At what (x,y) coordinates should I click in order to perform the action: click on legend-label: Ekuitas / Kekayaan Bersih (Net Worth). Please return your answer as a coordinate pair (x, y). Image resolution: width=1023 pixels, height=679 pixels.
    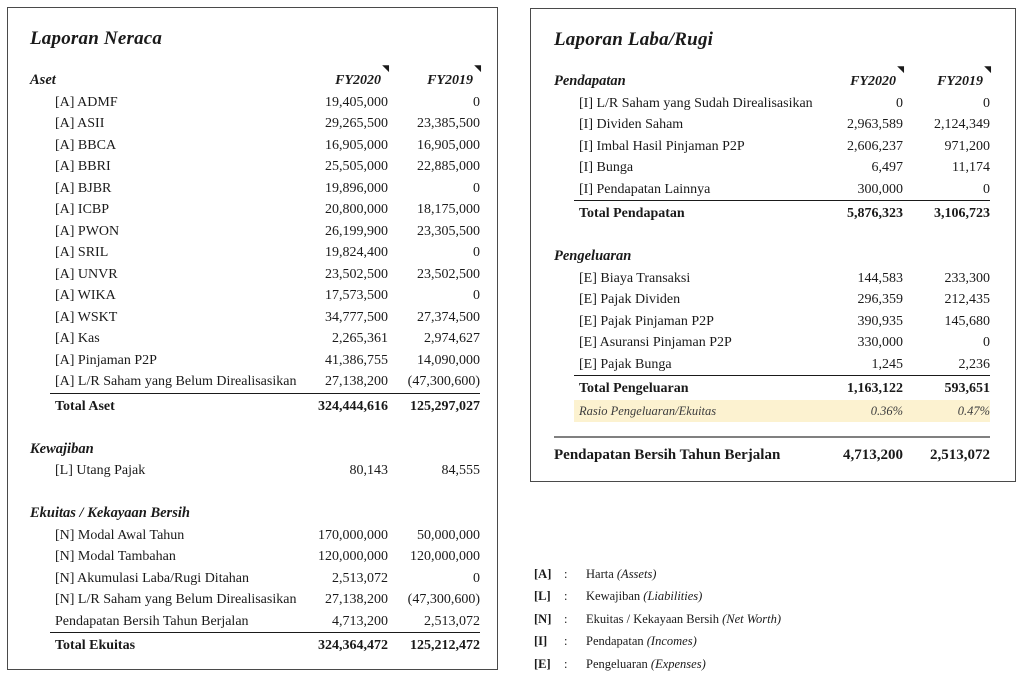
    Looking at the image, I should click on (683, 619).